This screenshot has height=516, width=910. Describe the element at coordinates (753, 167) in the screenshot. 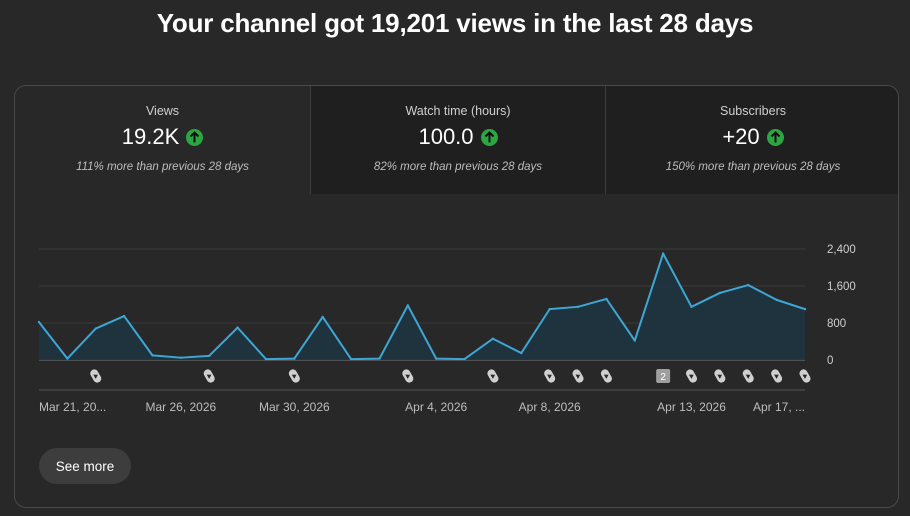

I see `metric-comparison: 150% more than previous 28 days` at that location.